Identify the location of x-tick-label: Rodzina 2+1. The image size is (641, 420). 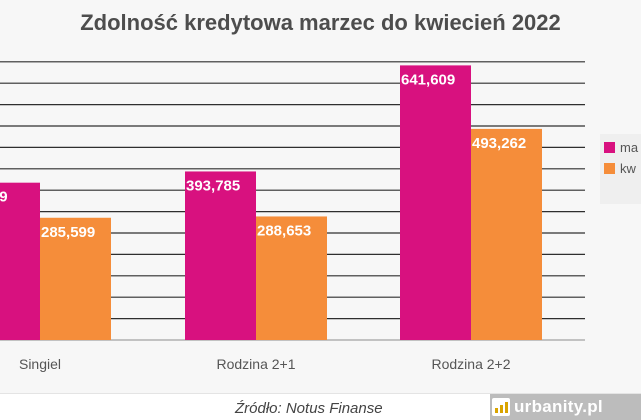
(255, 364).